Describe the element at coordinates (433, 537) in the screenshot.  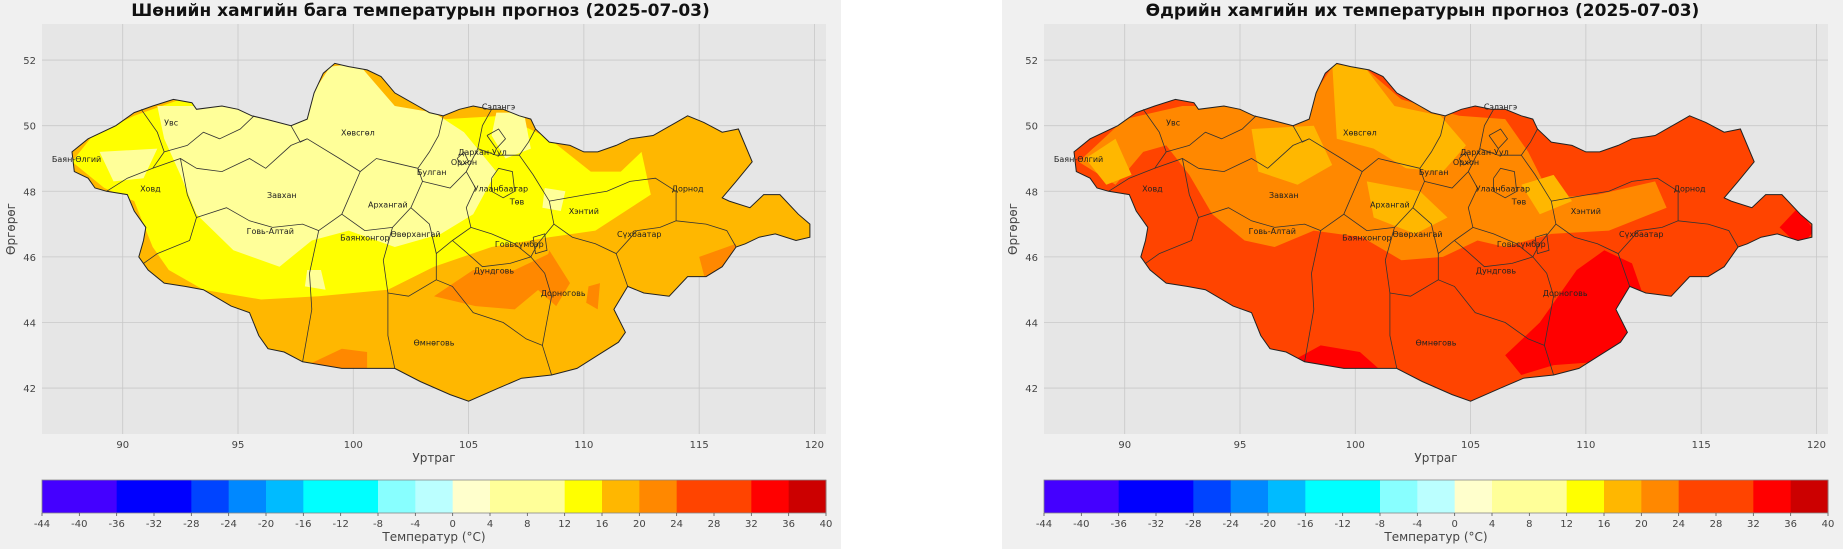
I see `colorbar-label: Температур (°C)` at that location.